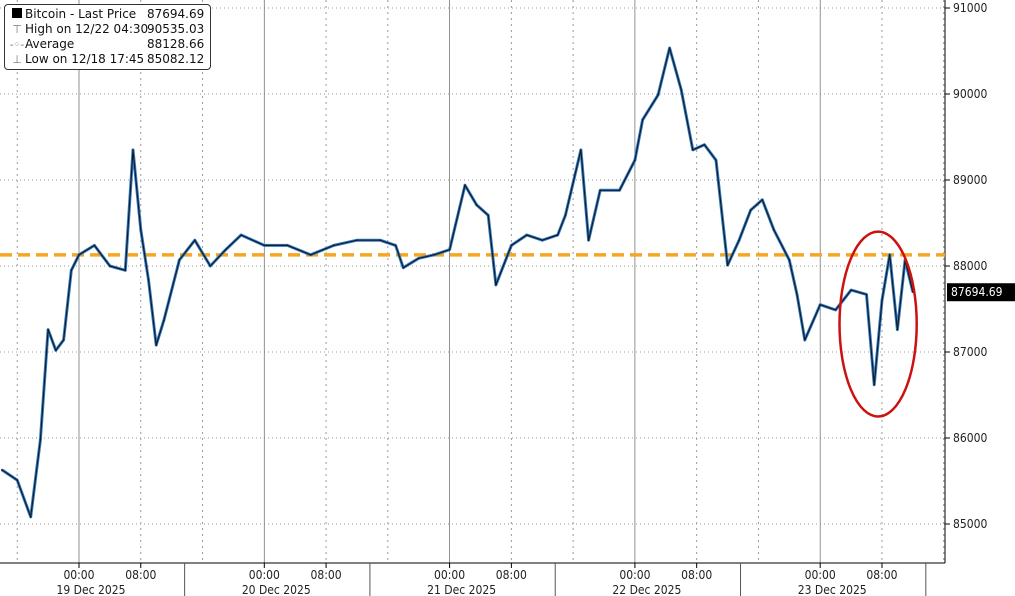 This screenshot has width=1015, height=596. I want to click on red-circle-annotation, so click(878, 324).